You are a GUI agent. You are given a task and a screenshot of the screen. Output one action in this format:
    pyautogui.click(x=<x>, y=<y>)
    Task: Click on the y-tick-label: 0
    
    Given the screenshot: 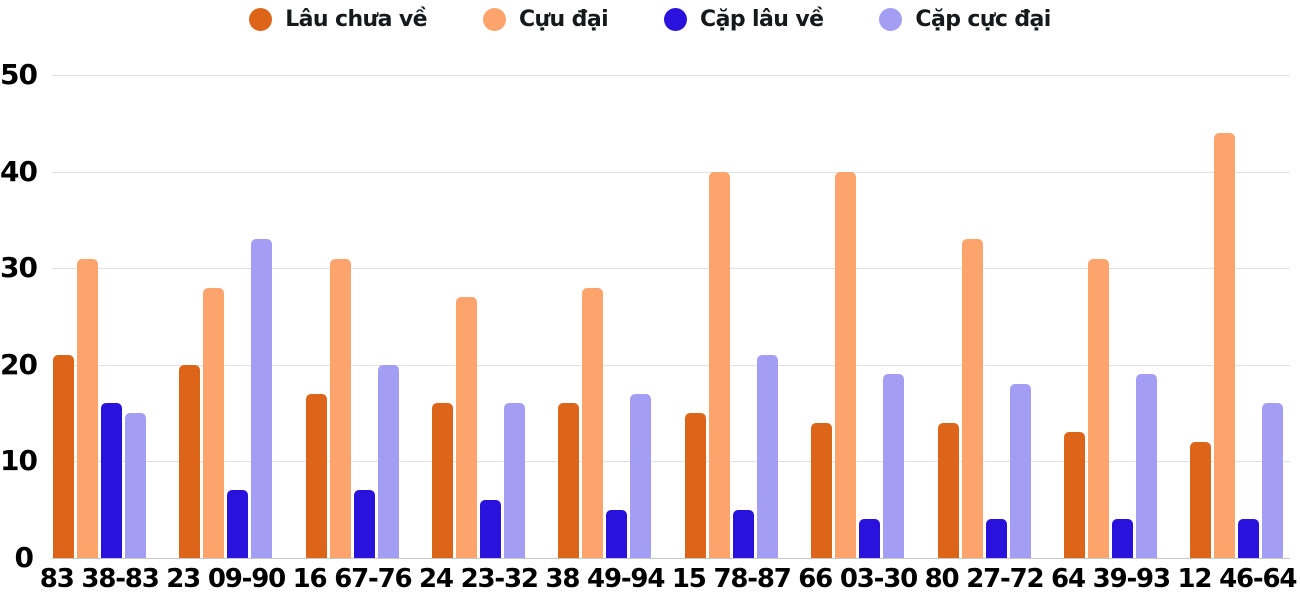 What is the action you would take?
    pyautogui.click(x=24, y=557)
    